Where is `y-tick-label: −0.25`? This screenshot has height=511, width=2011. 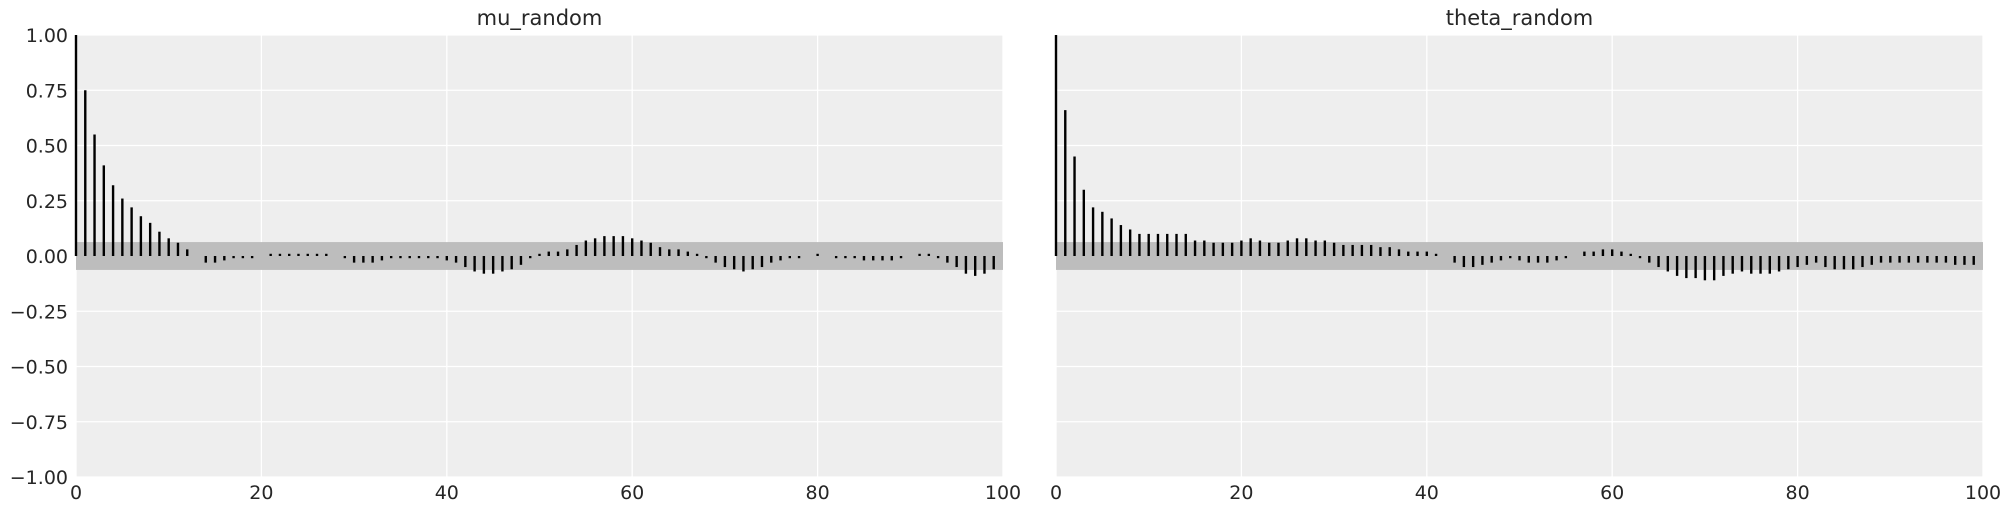
y-tick-label: −0.25 is located at coordinates (39, 312).